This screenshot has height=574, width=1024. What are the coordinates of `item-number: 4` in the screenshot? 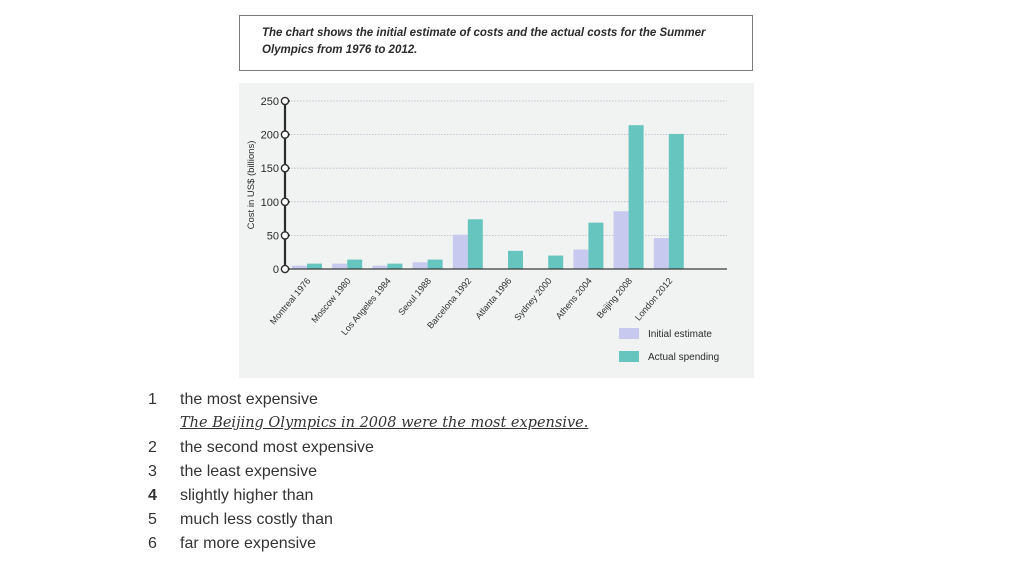 It's located at (152, 495).